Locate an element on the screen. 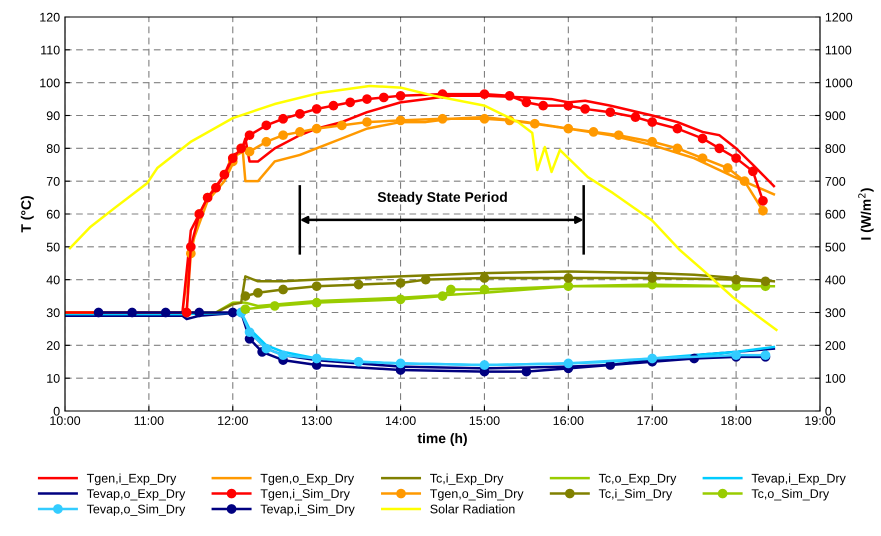  legend-label: Tevap,o_Sim_Dry is located at coordinates (136, 510).